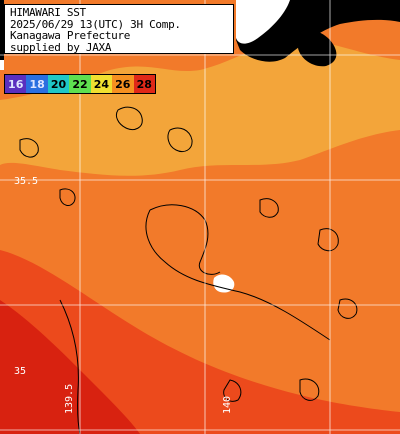 This screenshot has height=434, width=400. I want to click on longitude-label: 140, so click(227, 404).